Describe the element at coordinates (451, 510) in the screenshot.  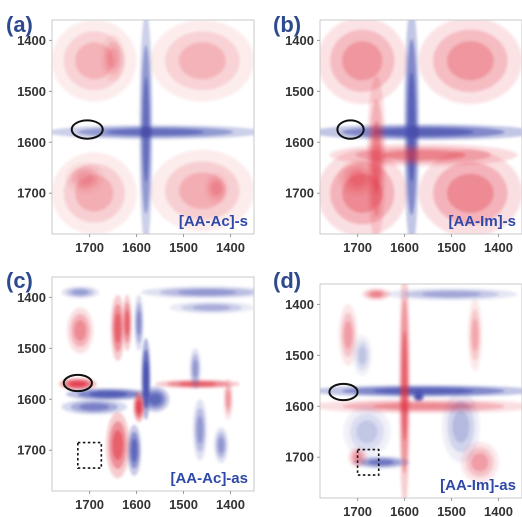
I see `x-tick-label: 1500` at that location.